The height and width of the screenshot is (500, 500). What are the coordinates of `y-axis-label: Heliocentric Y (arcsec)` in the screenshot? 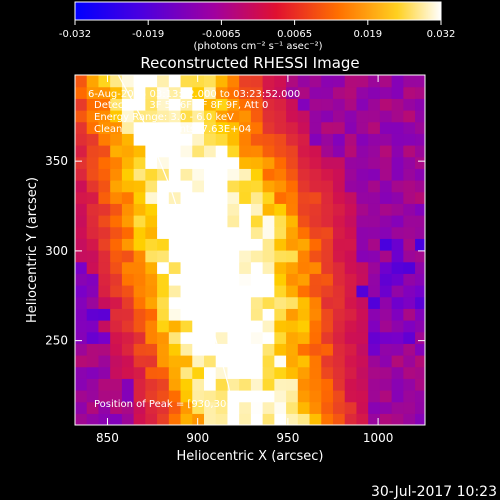 It's located at (32, 250).